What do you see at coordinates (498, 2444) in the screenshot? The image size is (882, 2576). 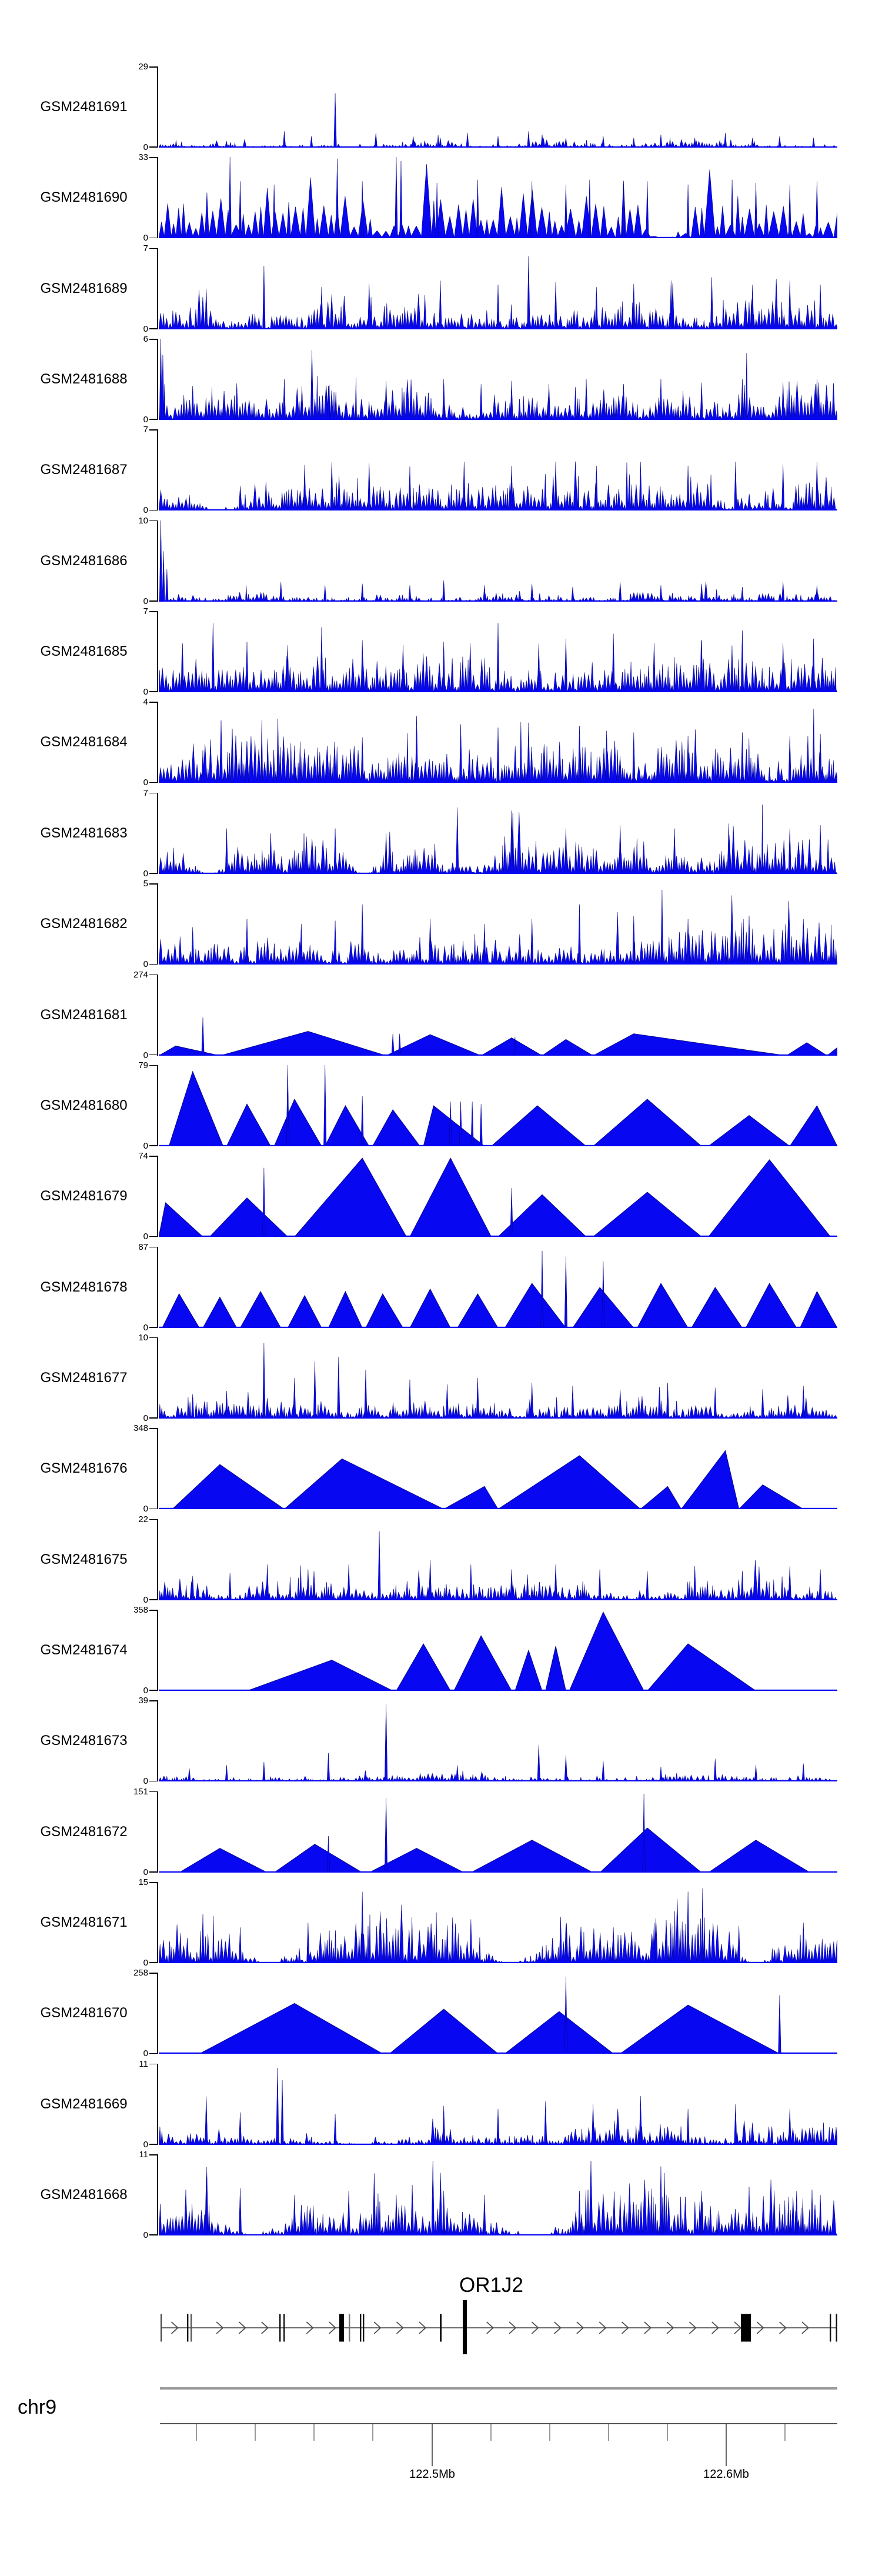 I see `coordinate-ruler` at bounding box center [498, 2444].